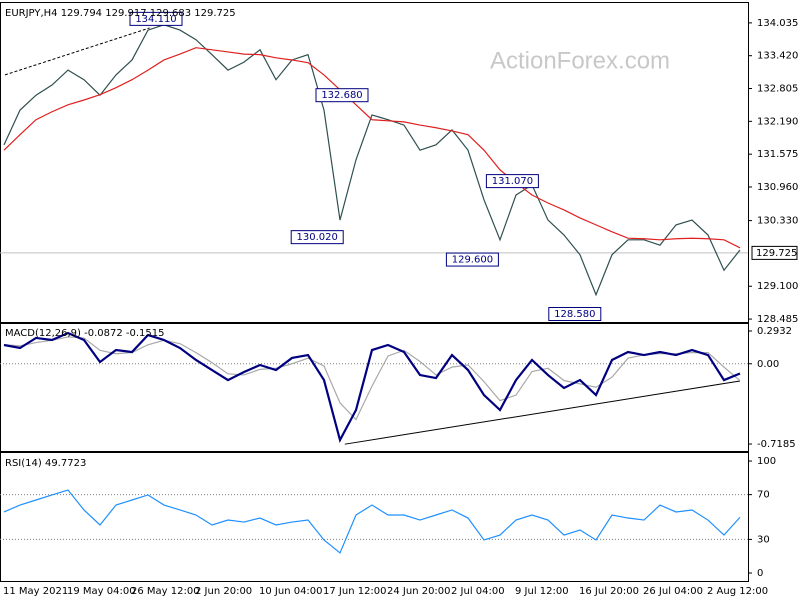 This screenshot has height=600, width=800. Describe the element at coordinates (777, 319) in the screenshot. I see `y-tick-label: 128.485` at that location.